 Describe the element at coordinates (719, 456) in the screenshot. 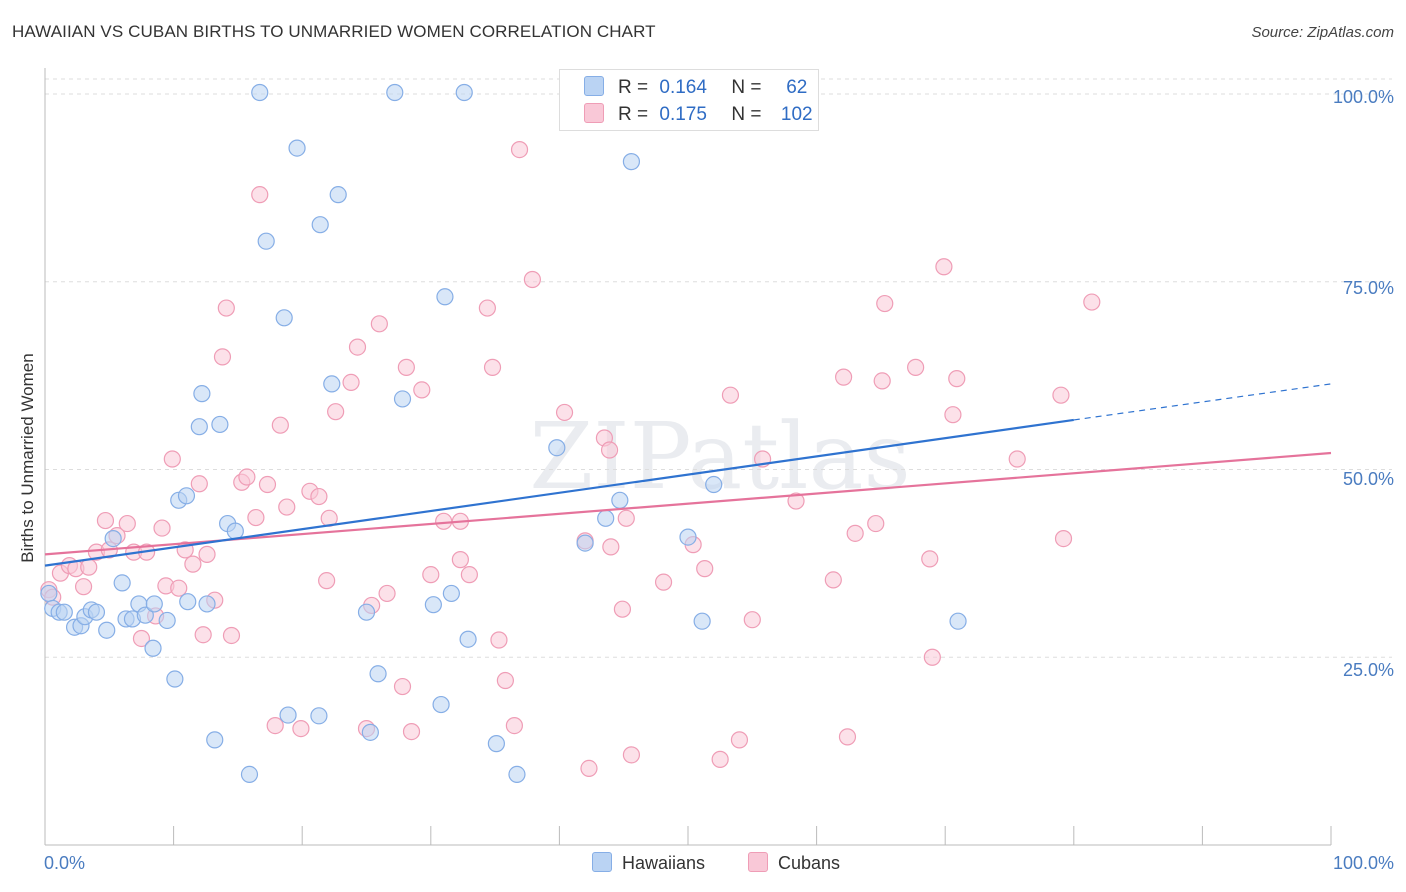

I see `watermark: ZIPatlas` at that location.